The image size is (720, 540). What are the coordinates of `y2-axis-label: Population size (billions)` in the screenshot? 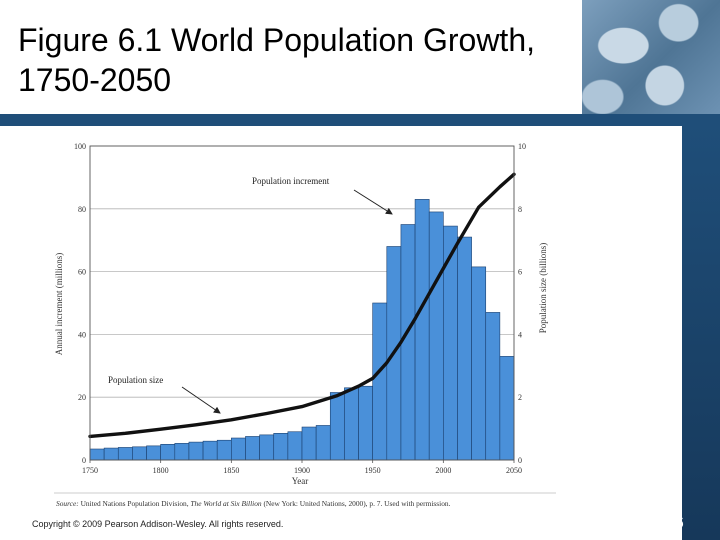 It's located at (543, 288).